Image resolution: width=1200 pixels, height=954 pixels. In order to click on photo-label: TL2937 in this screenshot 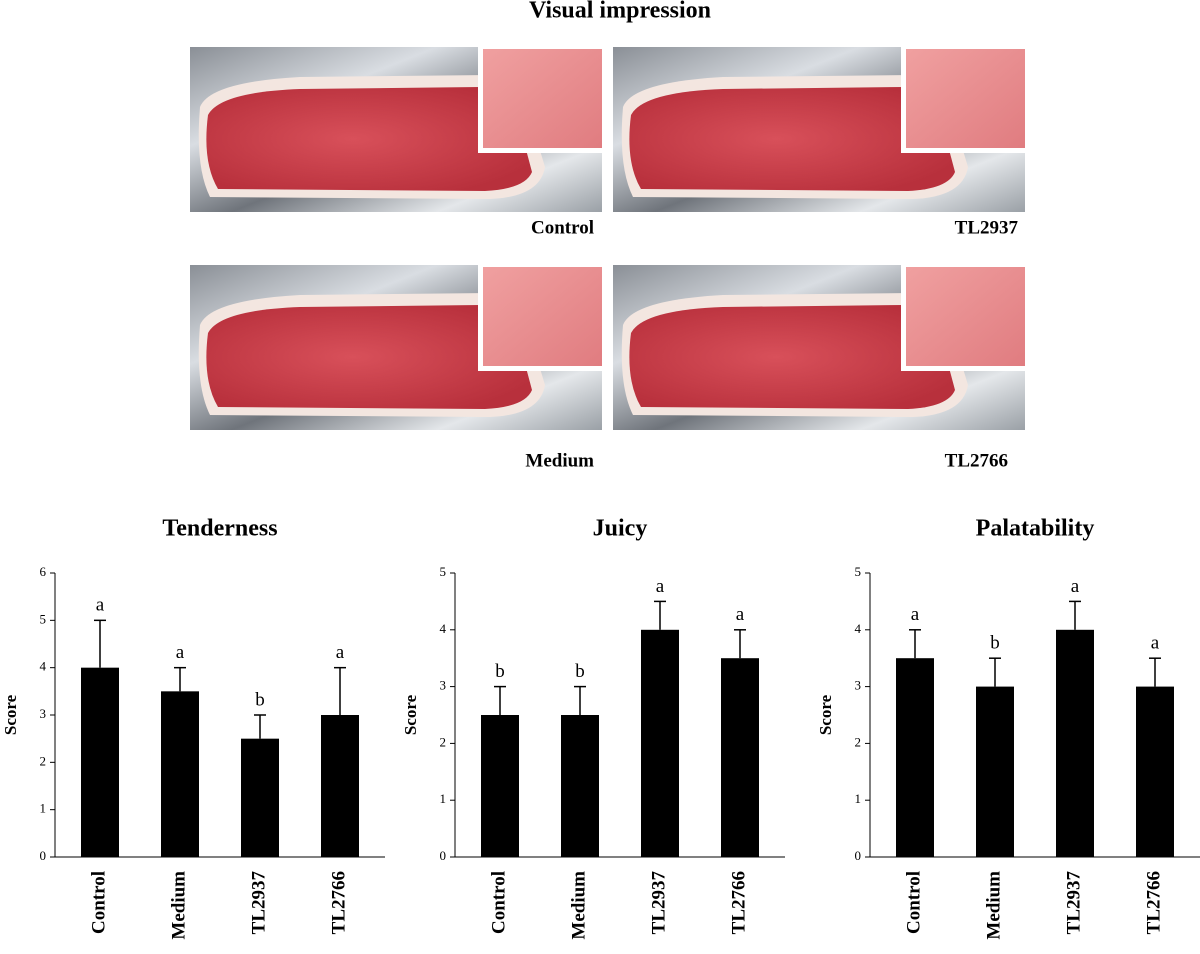, I will do `click(987, 227)`.